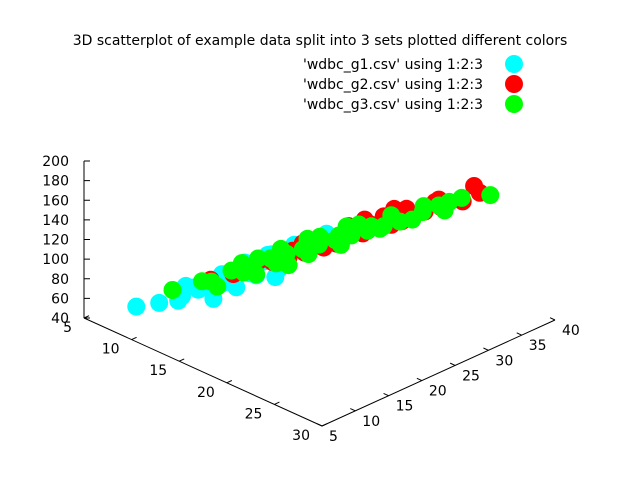 Image resolution: width=640 pixels, height=480 pixels. What do you see at coordinates (371, 422) in the screenshot?
I see `y-tick-label: 10` at bounding box center [371, 422].